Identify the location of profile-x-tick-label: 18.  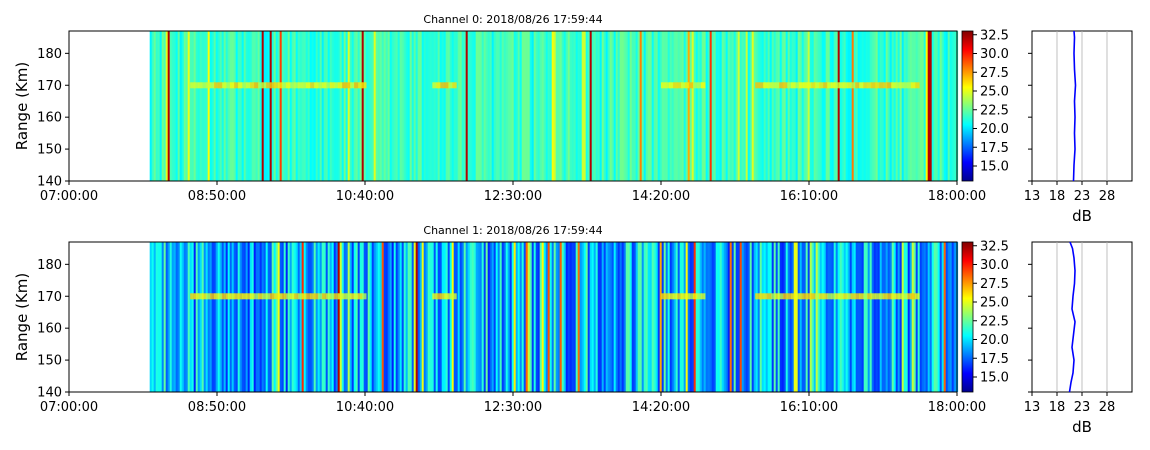
(1057, 407).